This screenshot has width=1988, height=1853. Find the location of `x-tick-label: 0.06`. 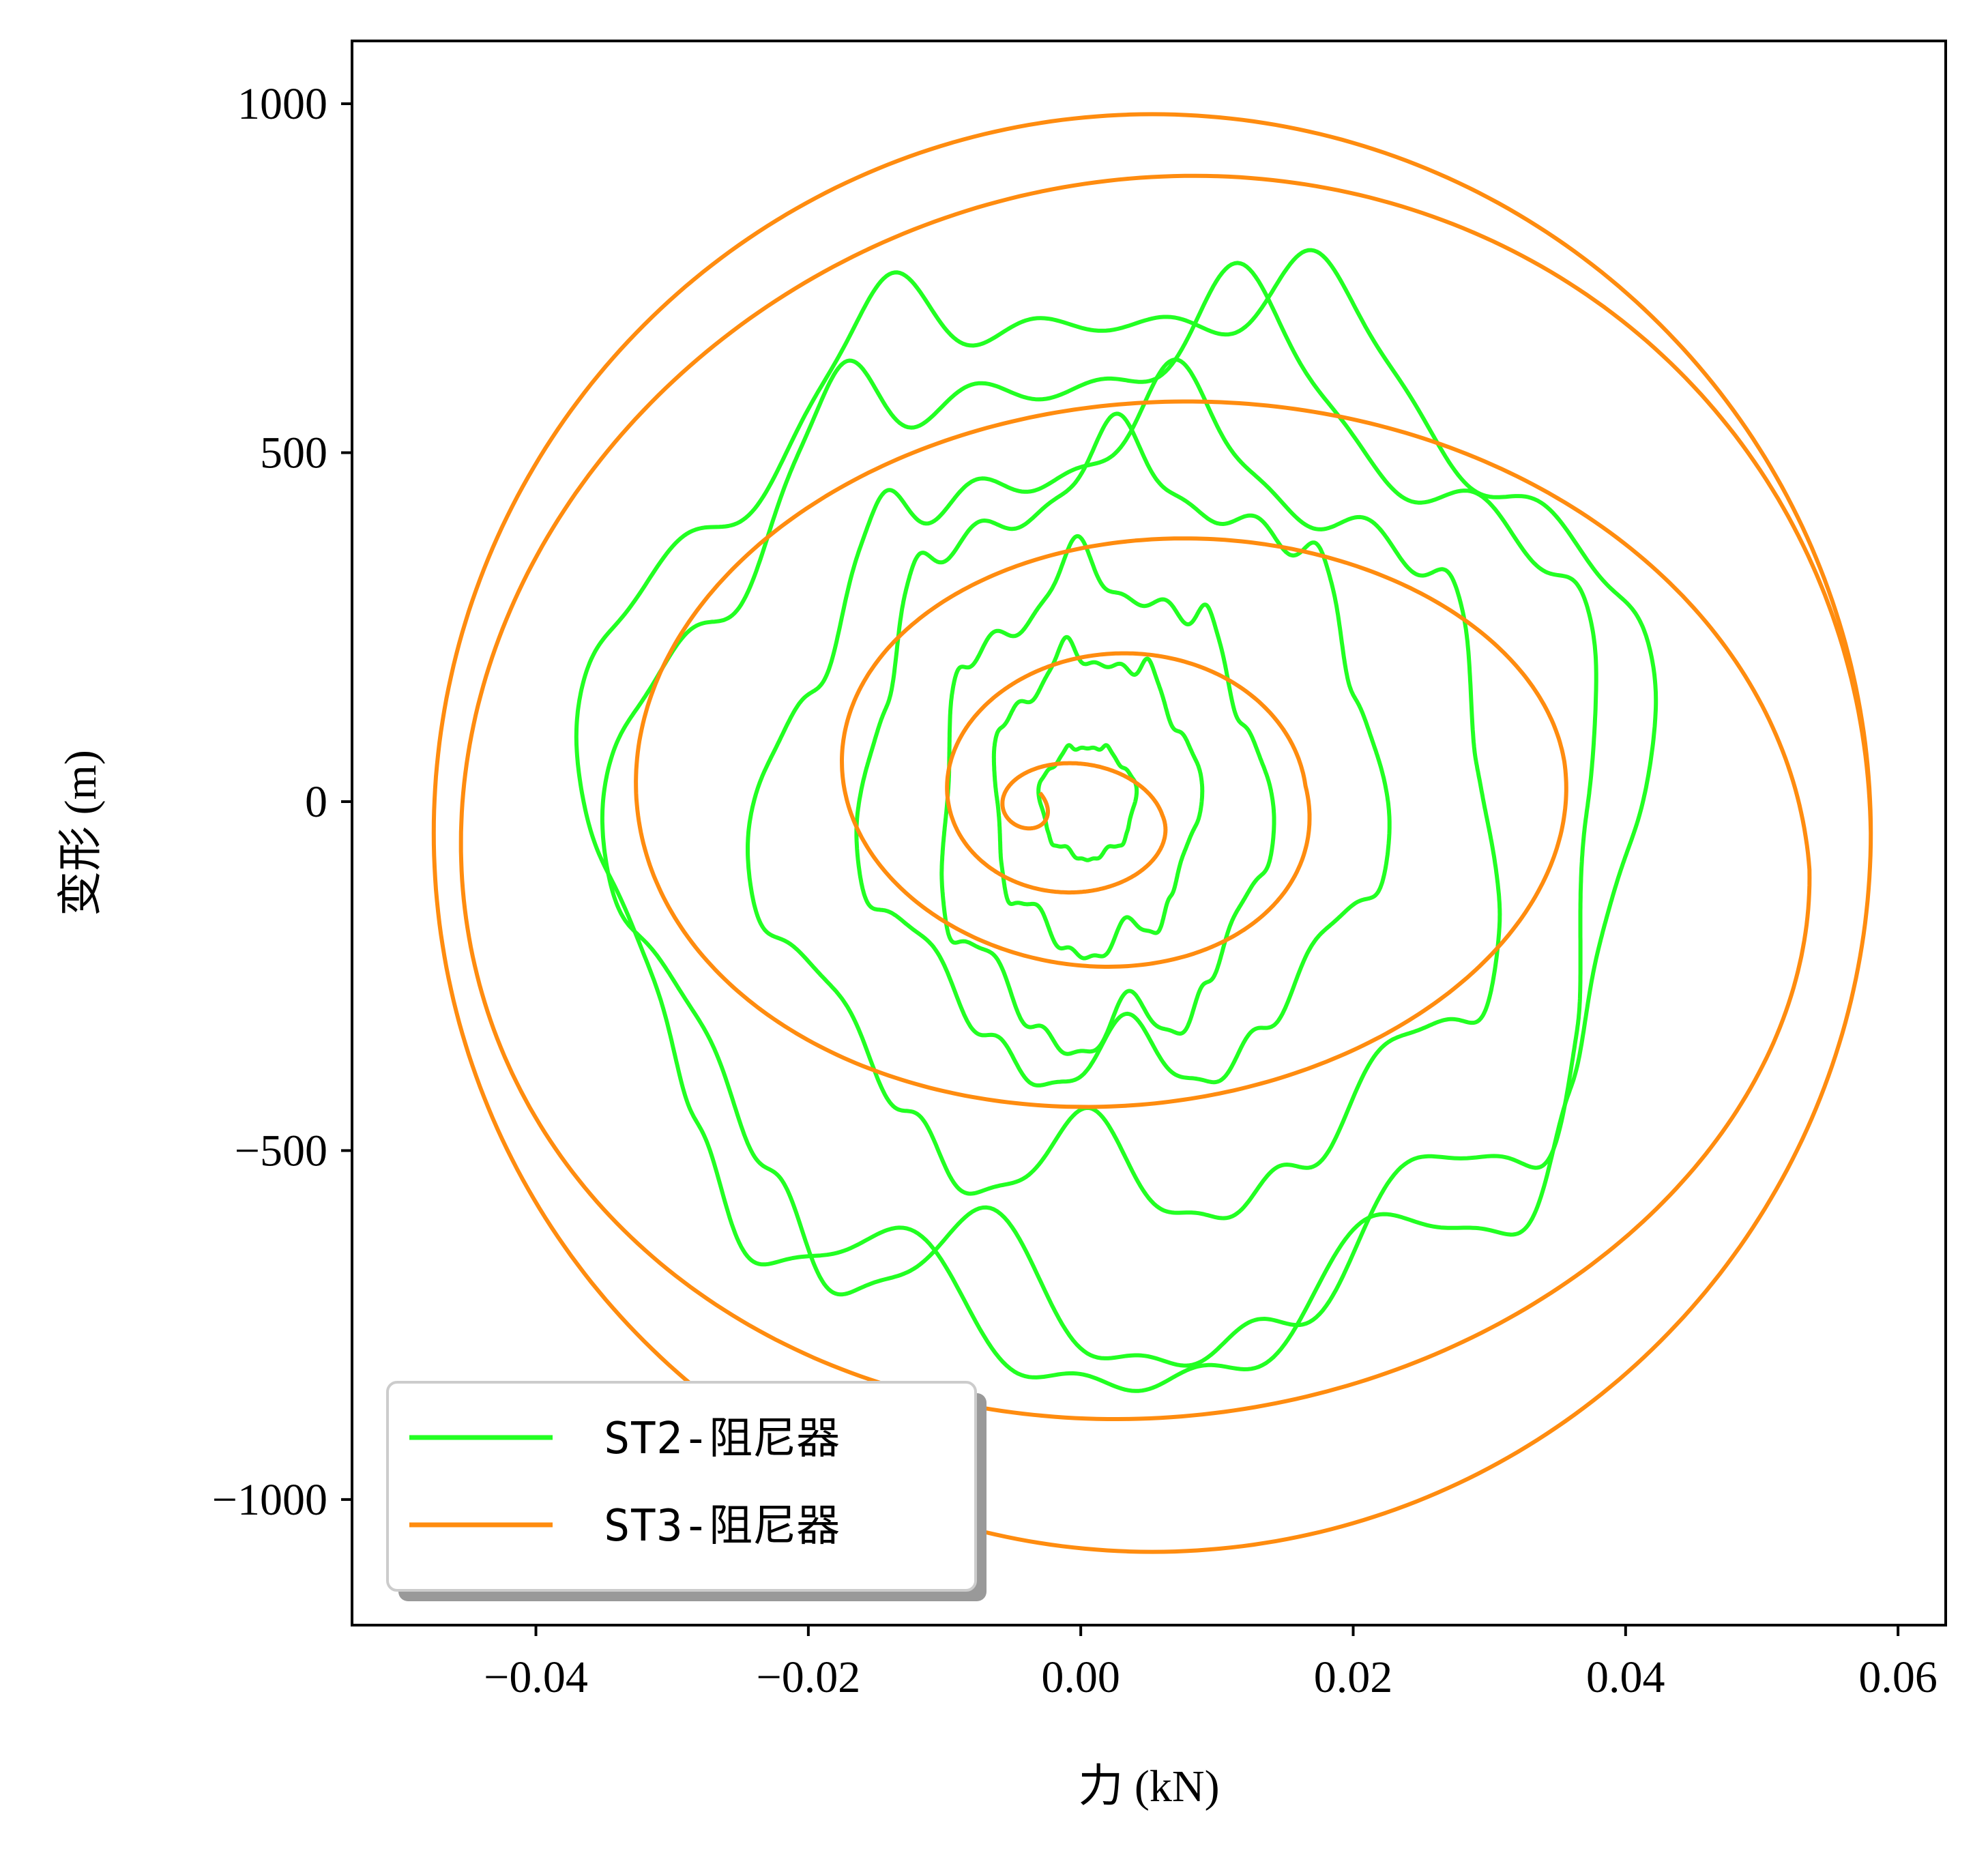

x-tick-label: 0.06 is located at coordinates (1898, 1677).